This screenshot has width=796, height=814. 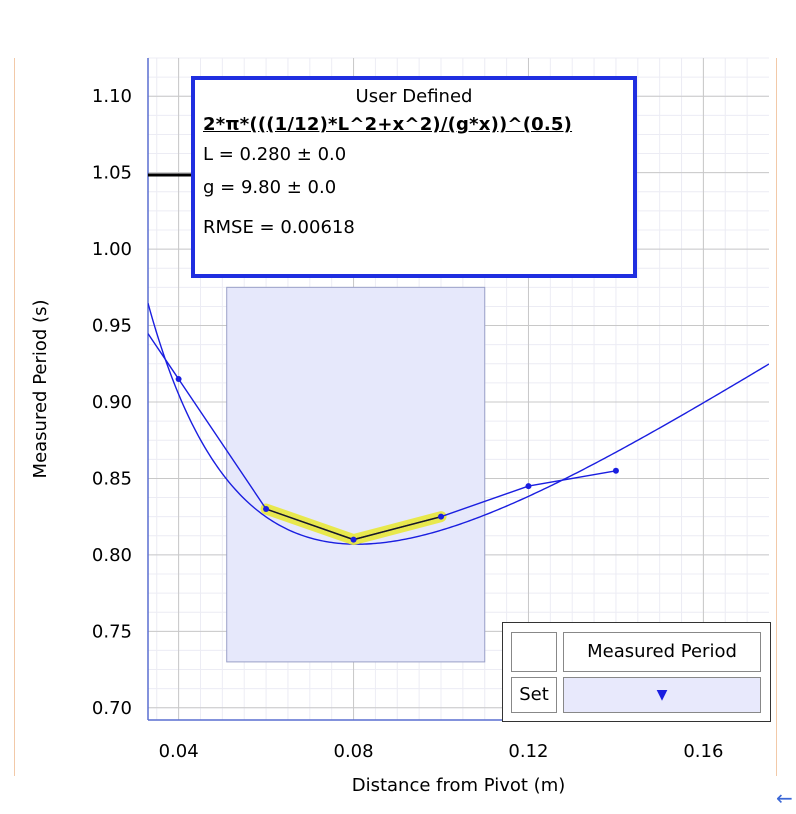 I want to click on fit-param-L: L = 0.280 ± 0.0, so click(x=275, y=154).